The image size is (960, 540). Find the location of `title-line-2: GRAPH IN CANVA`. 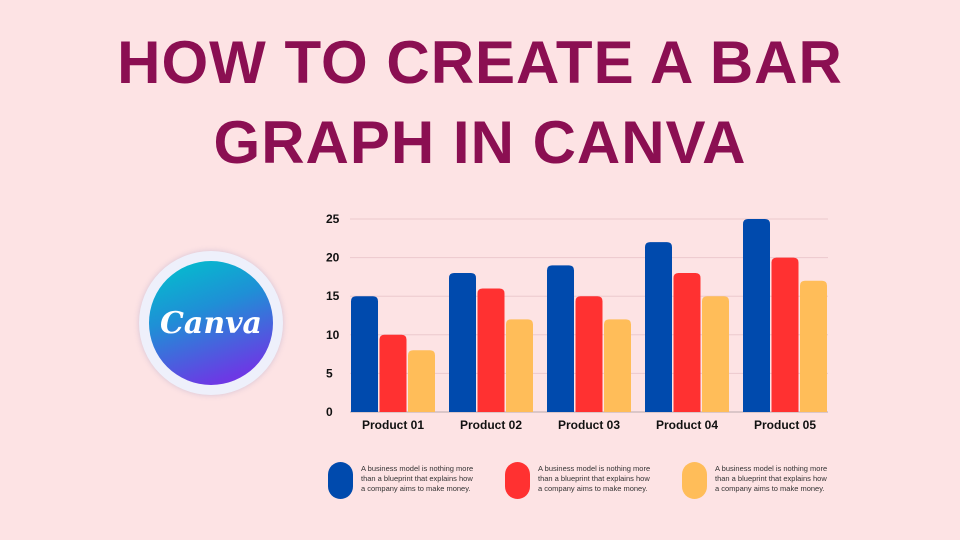

title-line-2: GRAPH IN CANVA is located at coordinates (480, 142).